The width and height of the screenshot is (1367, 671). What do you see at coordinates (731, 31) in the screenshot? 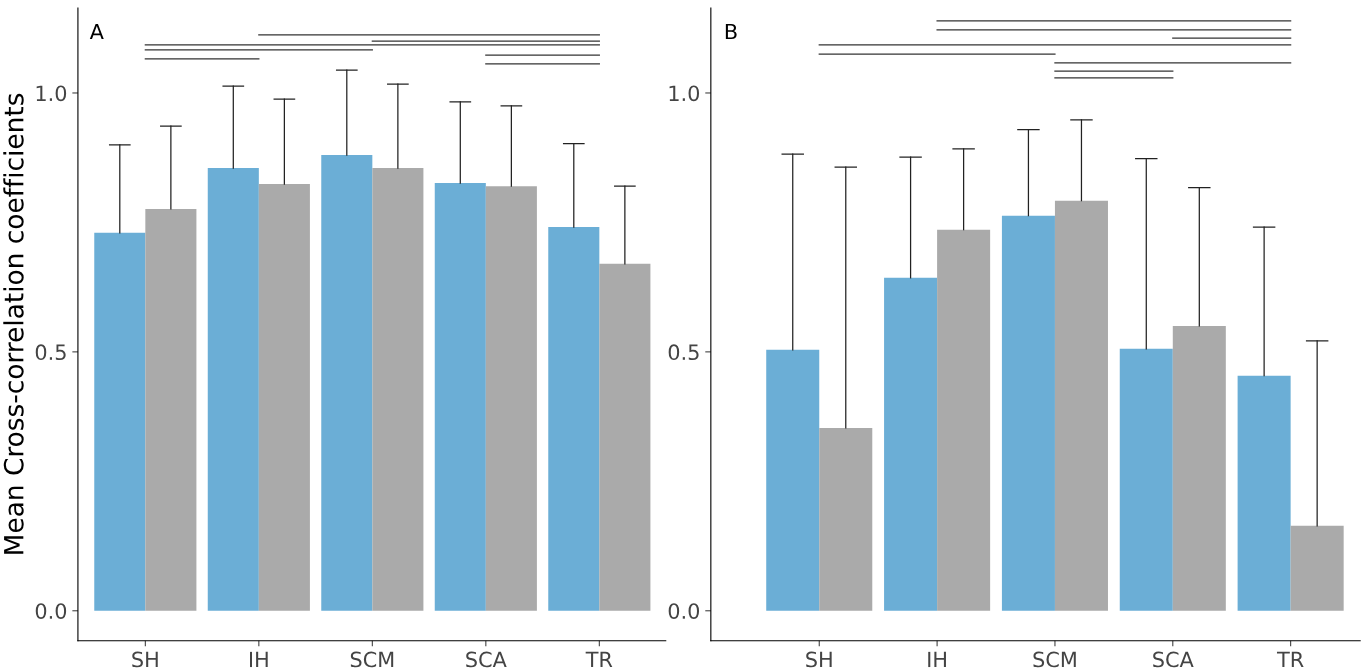
I see `text: B` at bounding box center [731, 31].